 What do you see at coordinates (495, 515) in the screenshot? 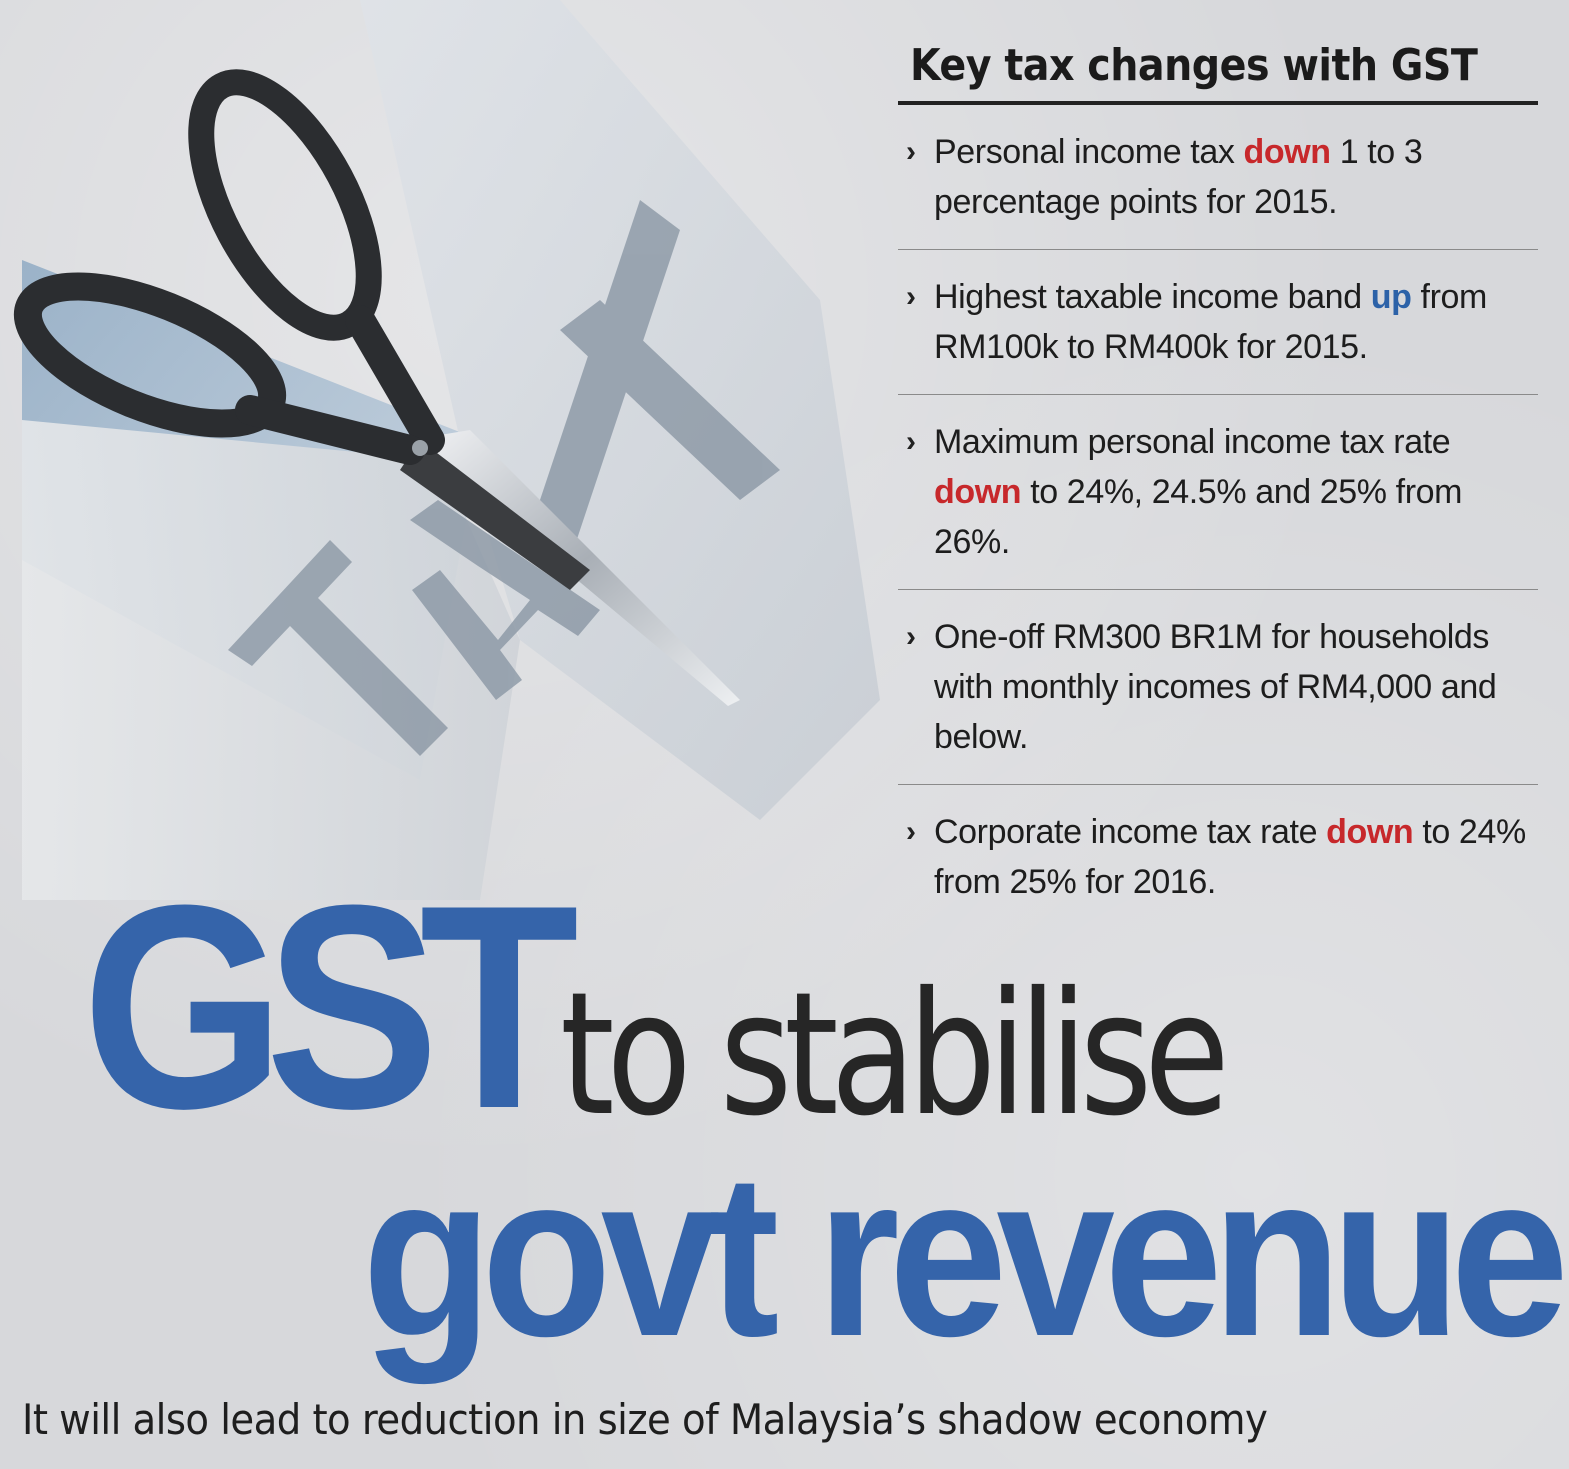
I see `scissors-blade` at bounding box center [495, 515].